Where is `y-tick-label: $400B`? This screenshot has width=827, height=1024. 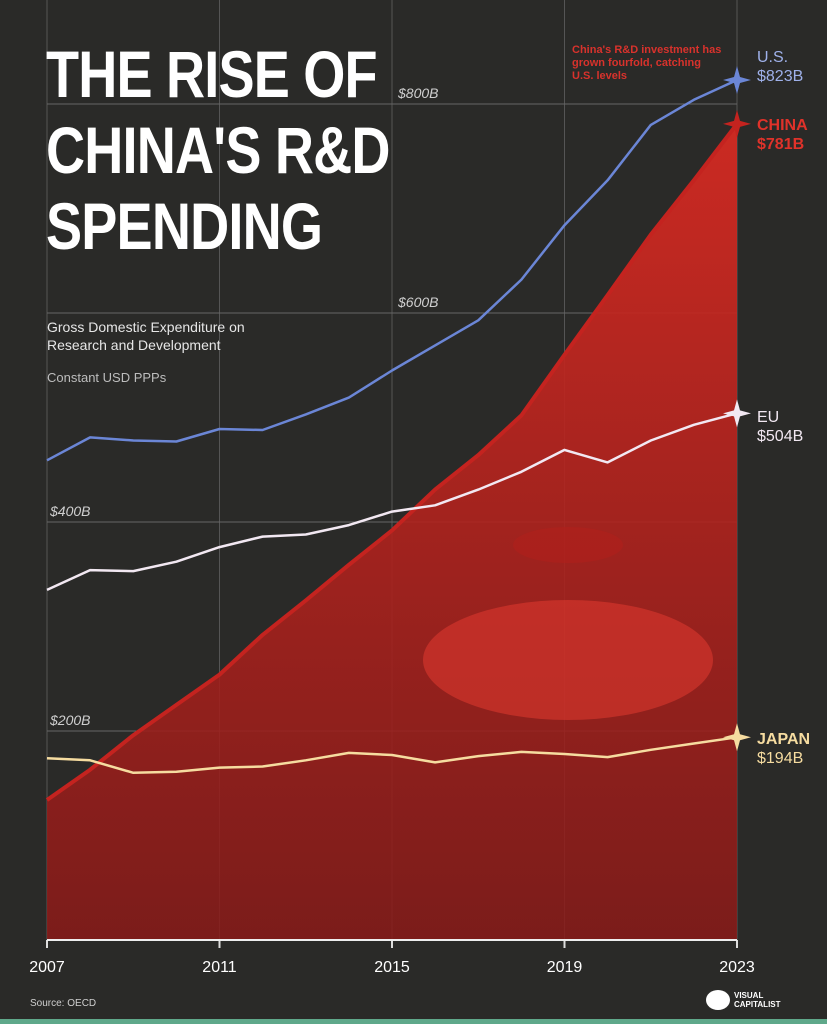
y-tick-label: $400B is located at coordinates (69, 511).